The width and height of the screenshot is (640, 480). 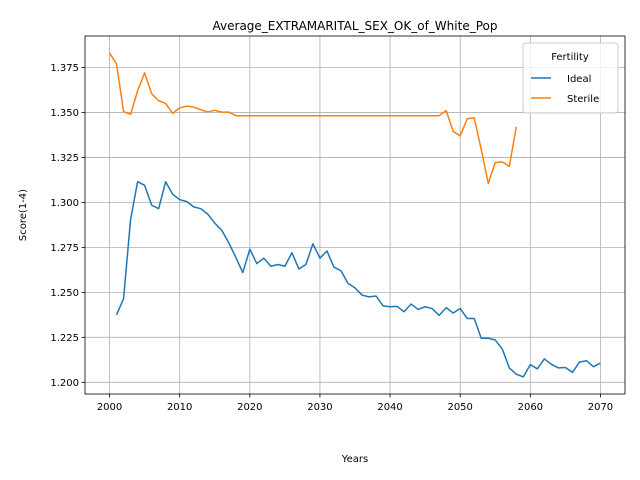 What do you see at coordinates (530, 407) in the screenshot?
I see `x-tick-label: 2060` at bounding box center [530, 407].